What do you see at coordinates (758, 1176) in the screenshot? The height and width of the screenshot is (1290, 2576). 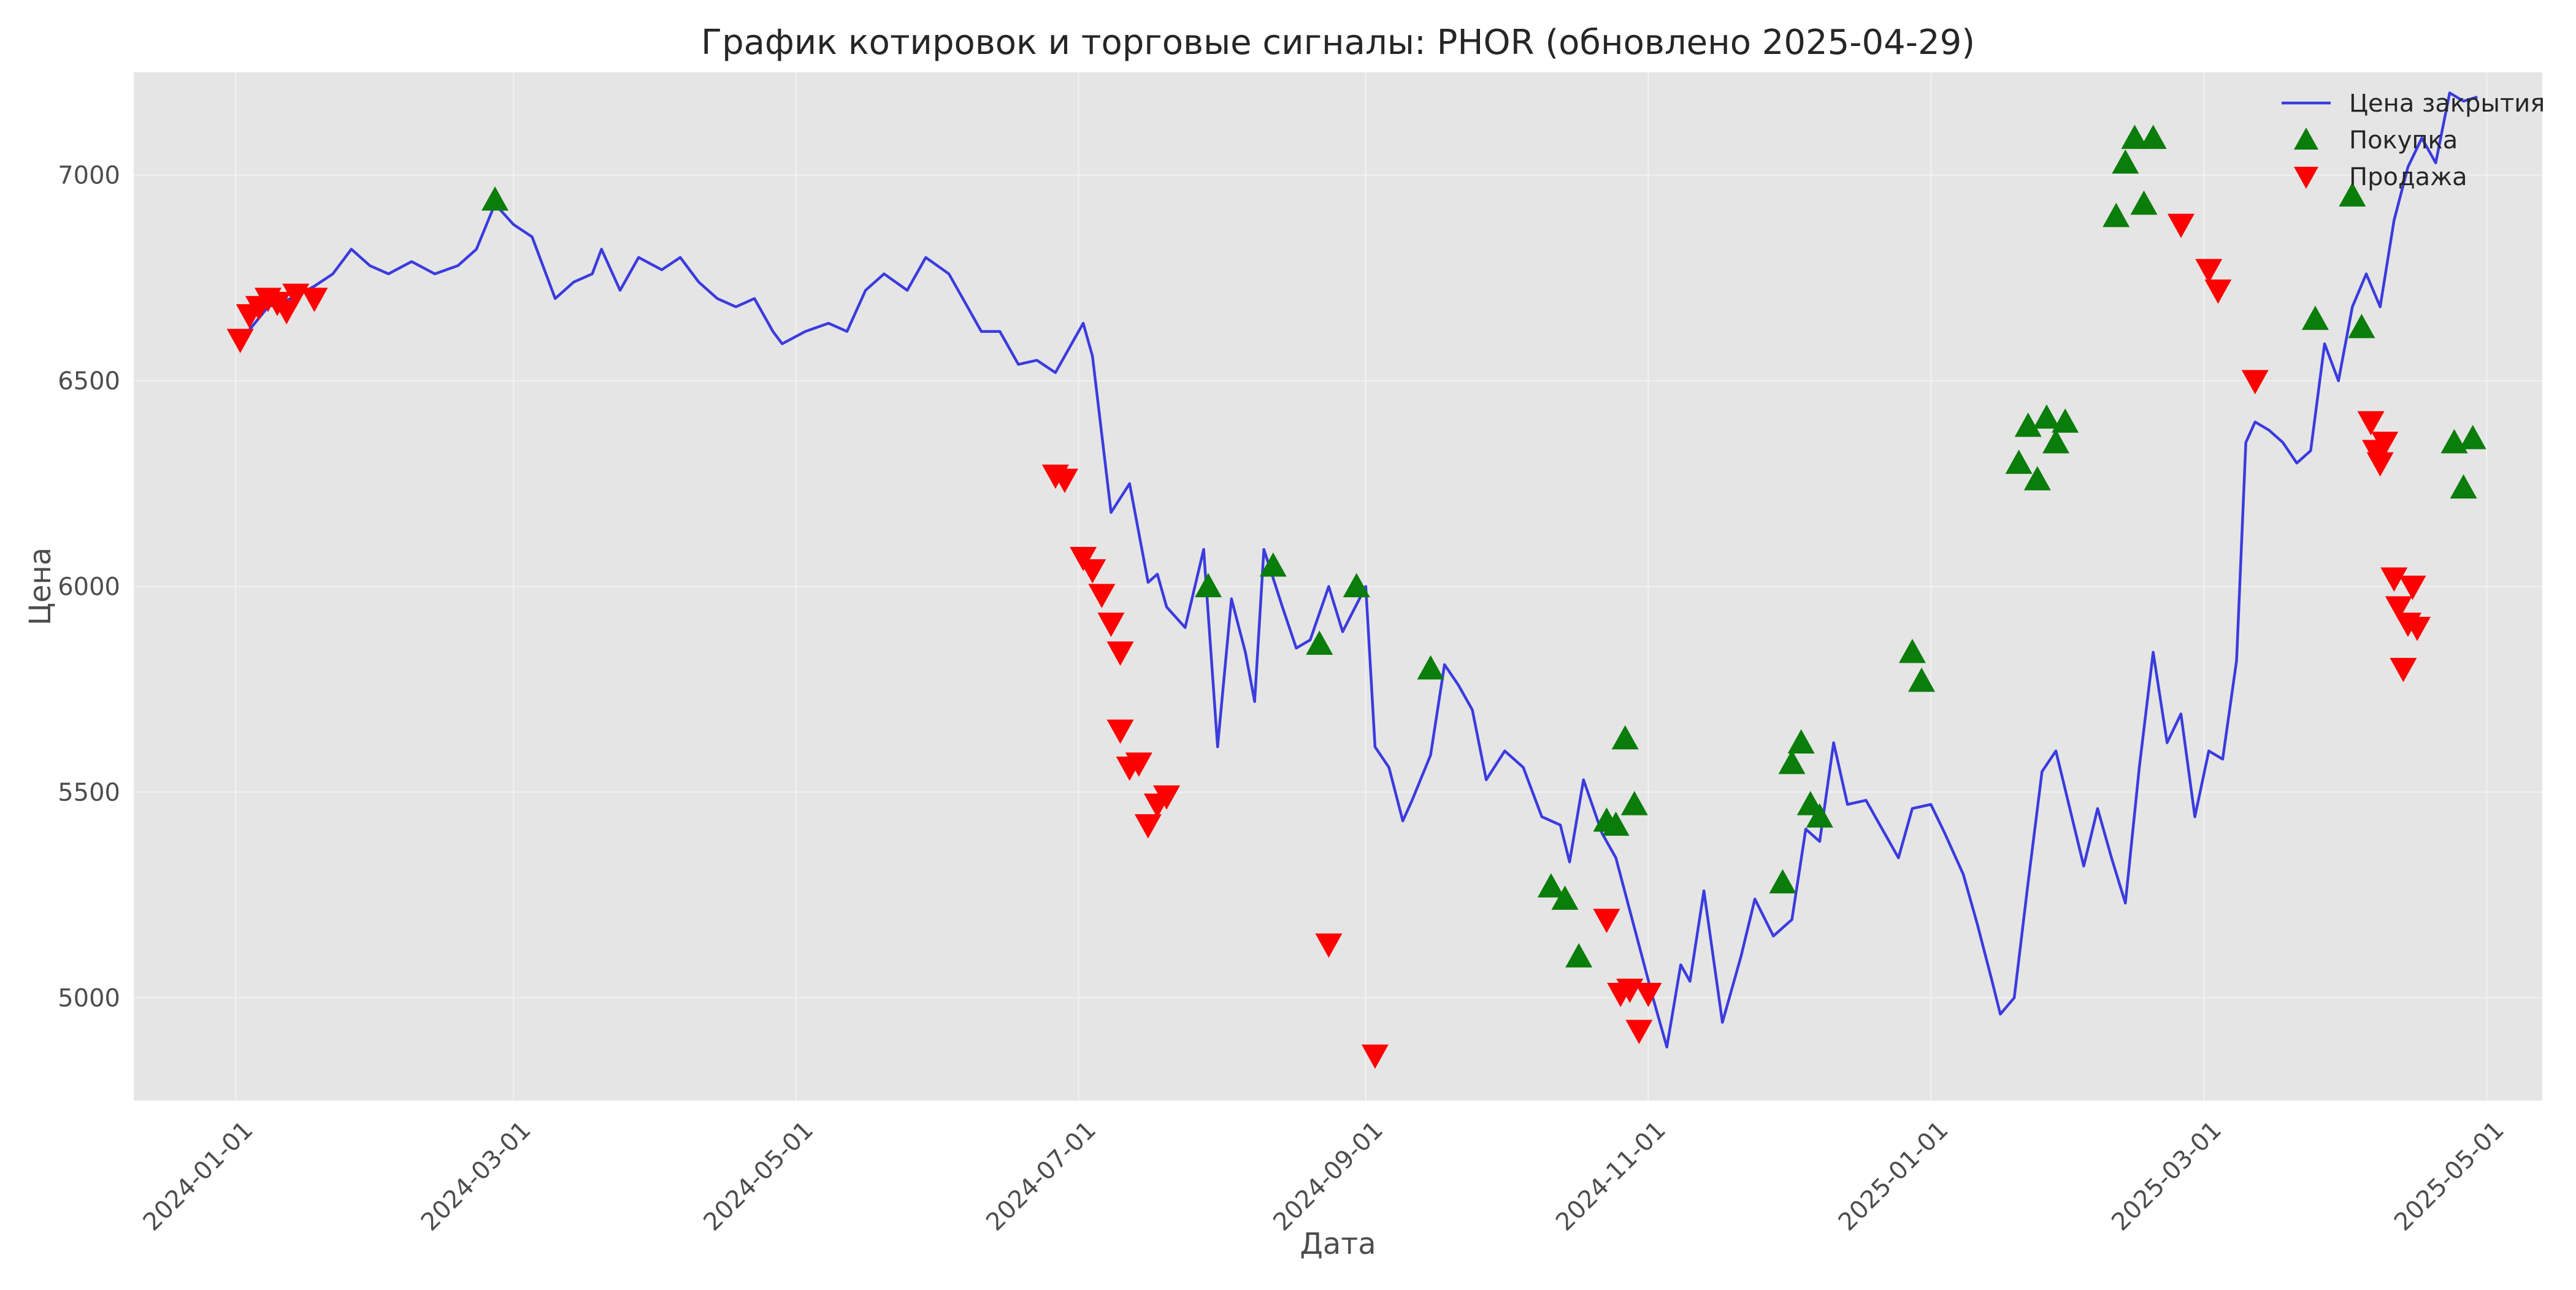 I see `x-tick-label: 2024-05-01` at bounding box center [758, 1176].